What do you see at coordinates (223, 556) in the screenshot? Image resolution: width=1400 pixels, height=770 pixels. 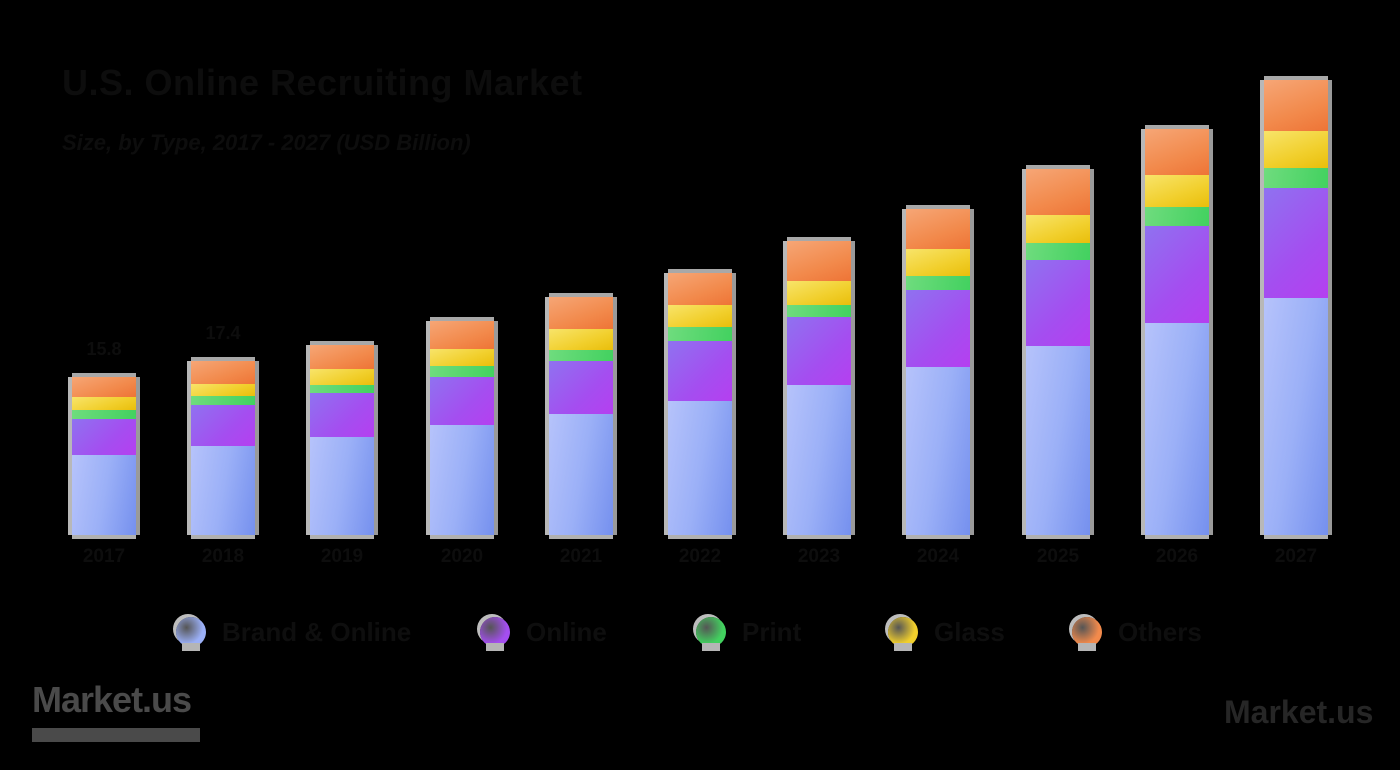 I see `x-axis-label: 2018` at bounding box center [223, 556].